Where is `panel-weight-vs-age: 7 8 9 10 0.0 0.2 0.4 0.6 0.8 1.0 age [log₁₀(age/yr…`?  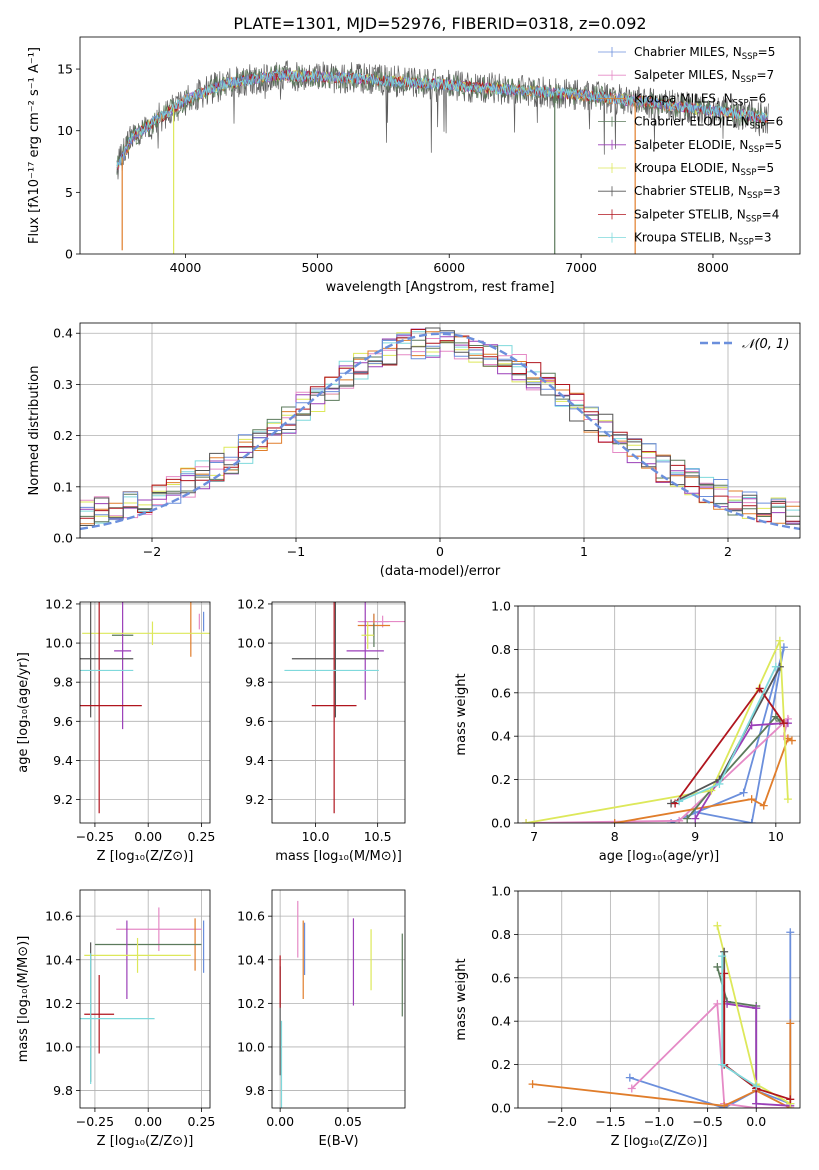 panel-weight-vs-age: 7 8 9 10 0.0 0.2 0.4 0.6 0.8 1.0 age [log₁₀(age/yr… is located at coordinates (627, 731).